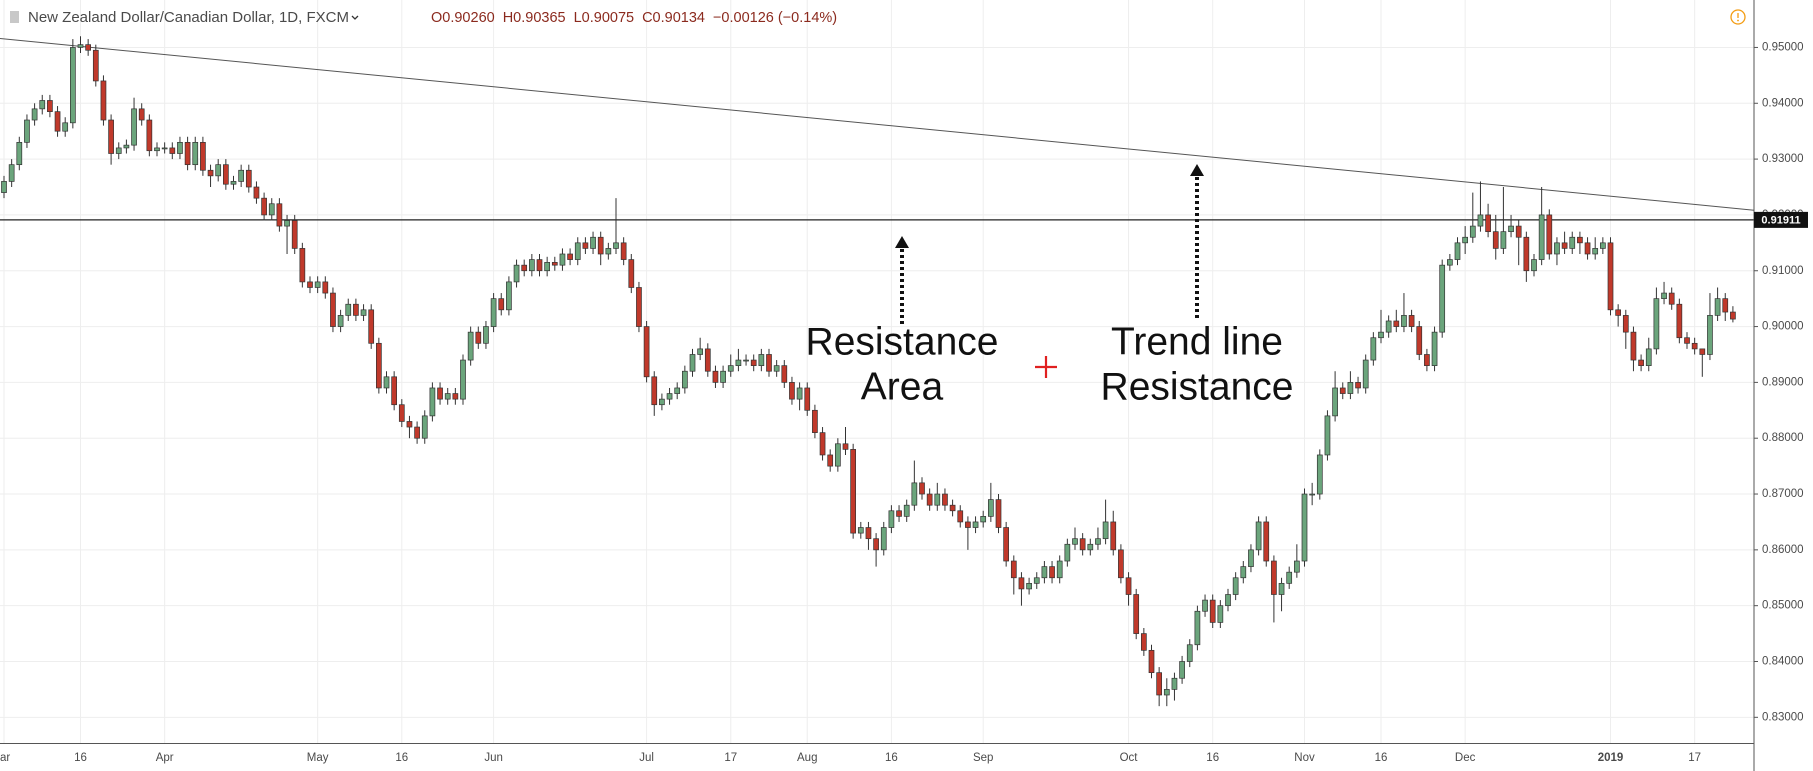 This screenshot has width=1813, height=771. What do you see at coordinates (1783, 159) in the screenshot?
I see `y-tick-label: 0.93000` at bounding box center [1783, 159].